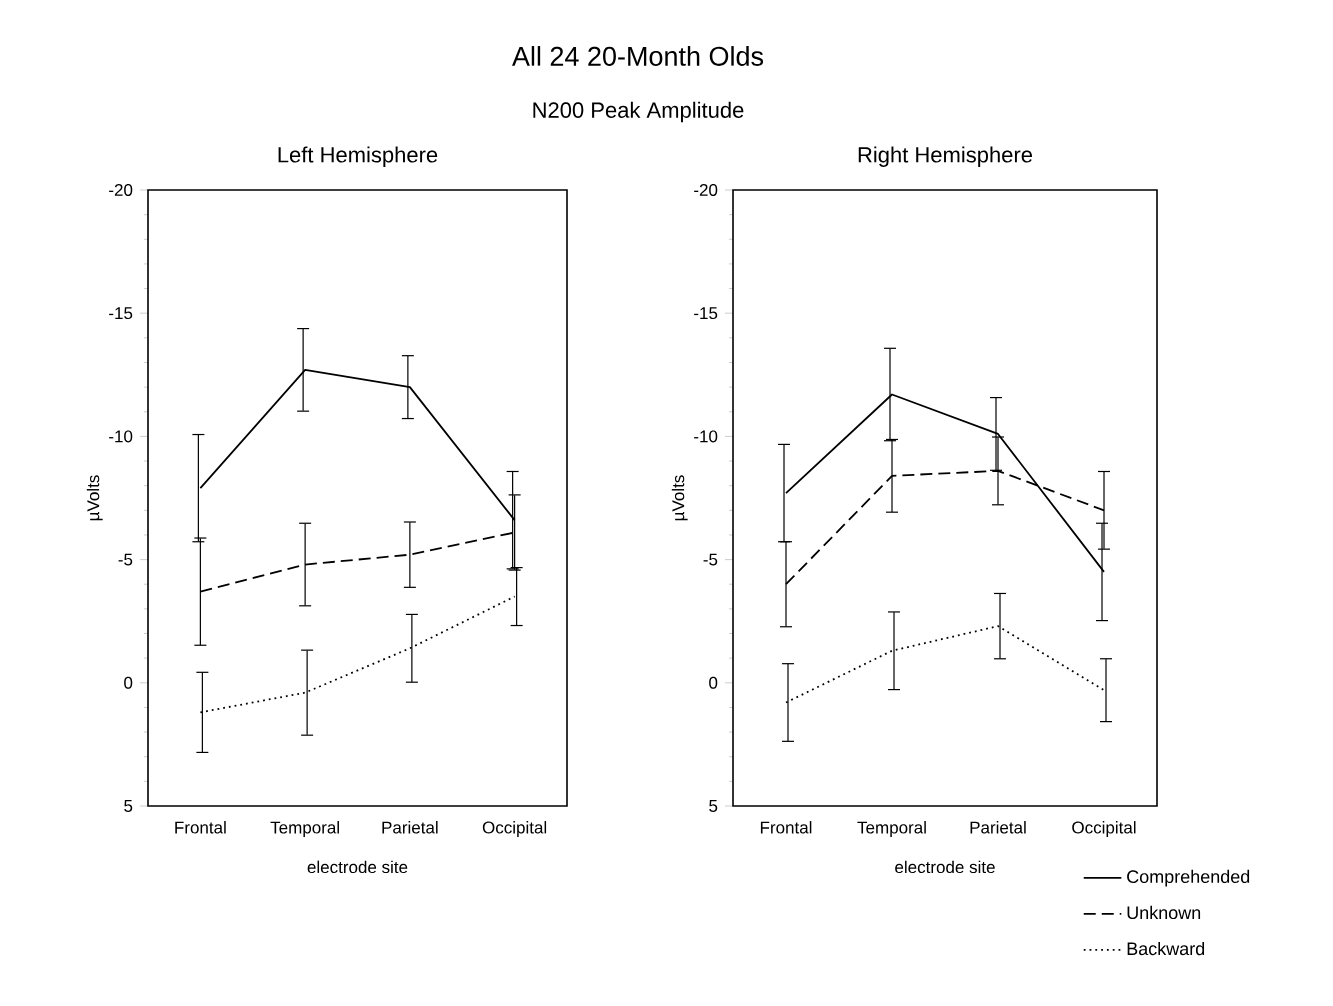  What do you see at coordinates (638, 56) in the screenshot?
I see `text: All 24 20-Month Olds` at bounding box center [638, 56].